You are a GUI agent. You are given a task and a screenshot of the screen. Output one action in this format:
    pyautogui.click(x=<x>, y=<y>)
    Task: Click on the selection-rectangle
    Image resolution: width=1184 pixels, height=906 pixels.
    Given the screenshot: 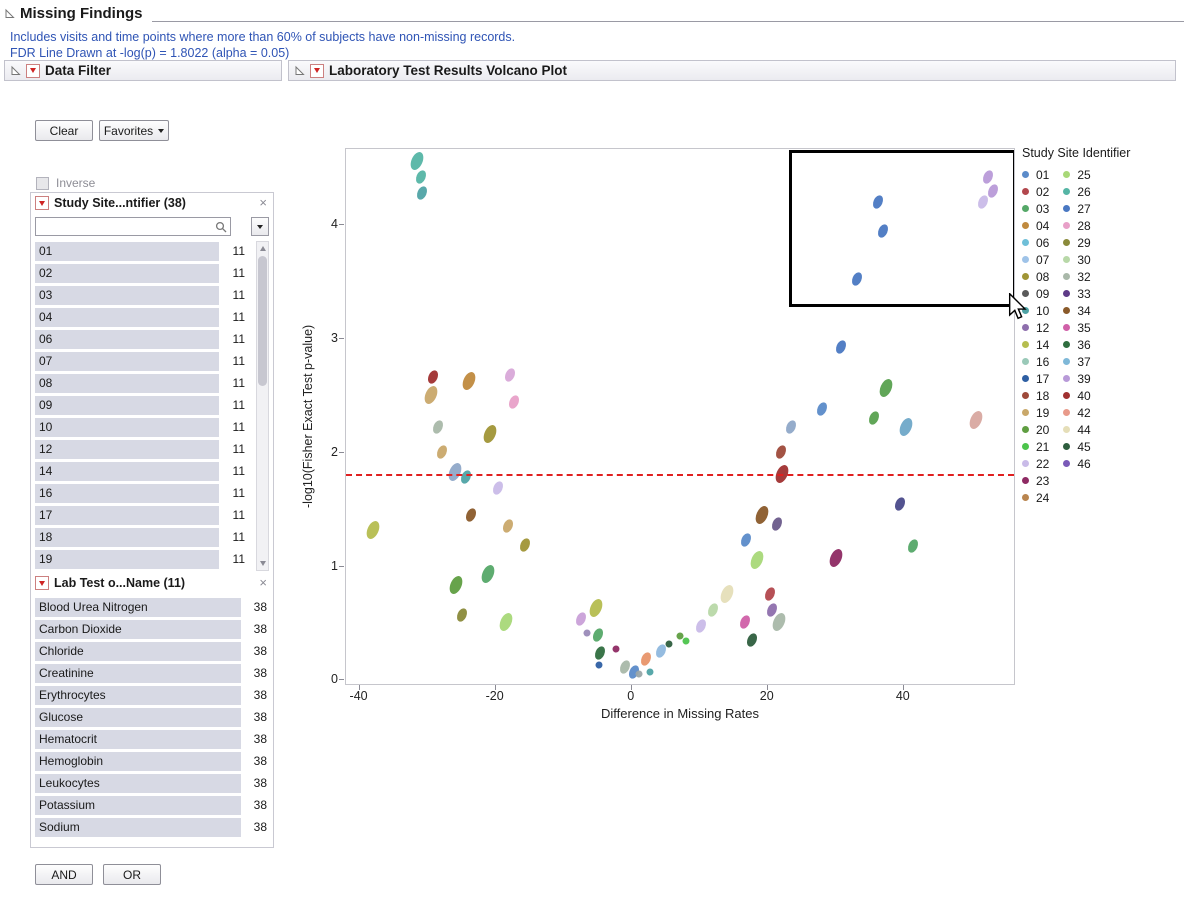 What is the action you would take?
    pyautogui.click(x=901, y=228)
    